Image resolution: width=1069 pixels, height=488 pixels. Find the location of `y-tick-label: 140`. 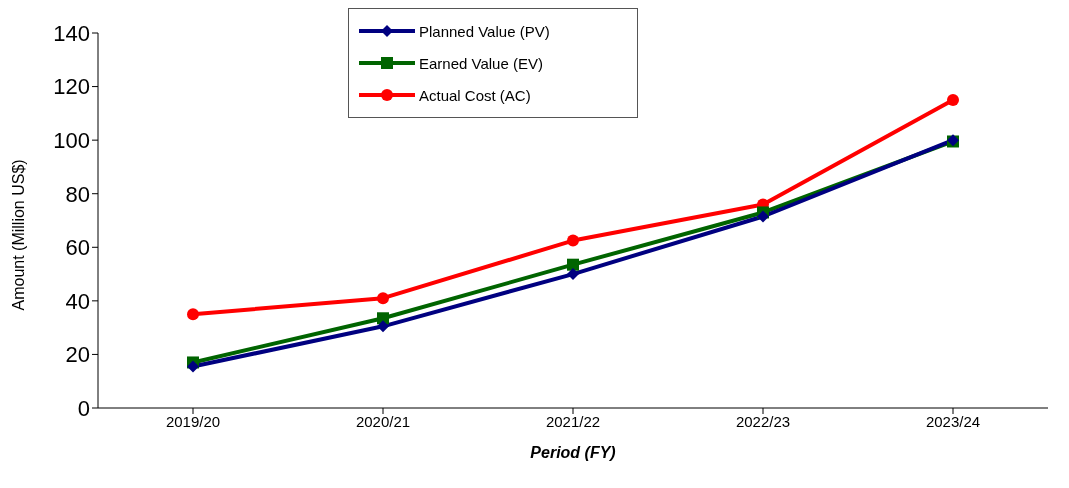

y-tick-label: 140 is located at coordinates (71, 33).